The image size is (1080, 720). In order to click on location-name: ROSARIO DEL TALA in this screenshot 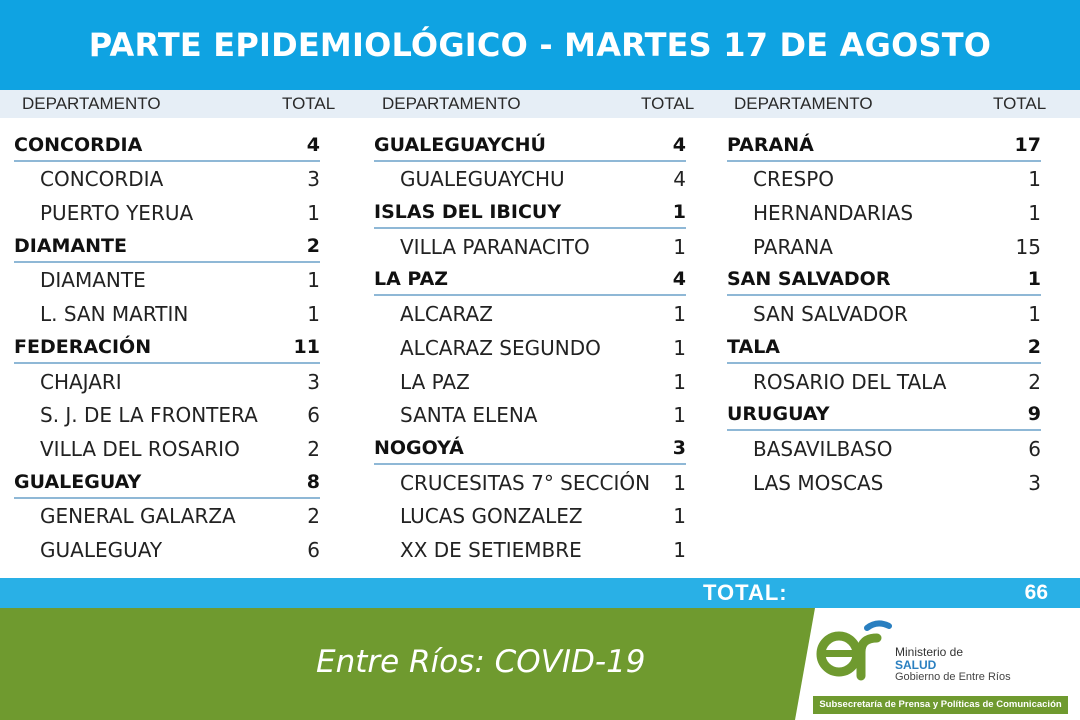, I will do `click(850, 381)`.